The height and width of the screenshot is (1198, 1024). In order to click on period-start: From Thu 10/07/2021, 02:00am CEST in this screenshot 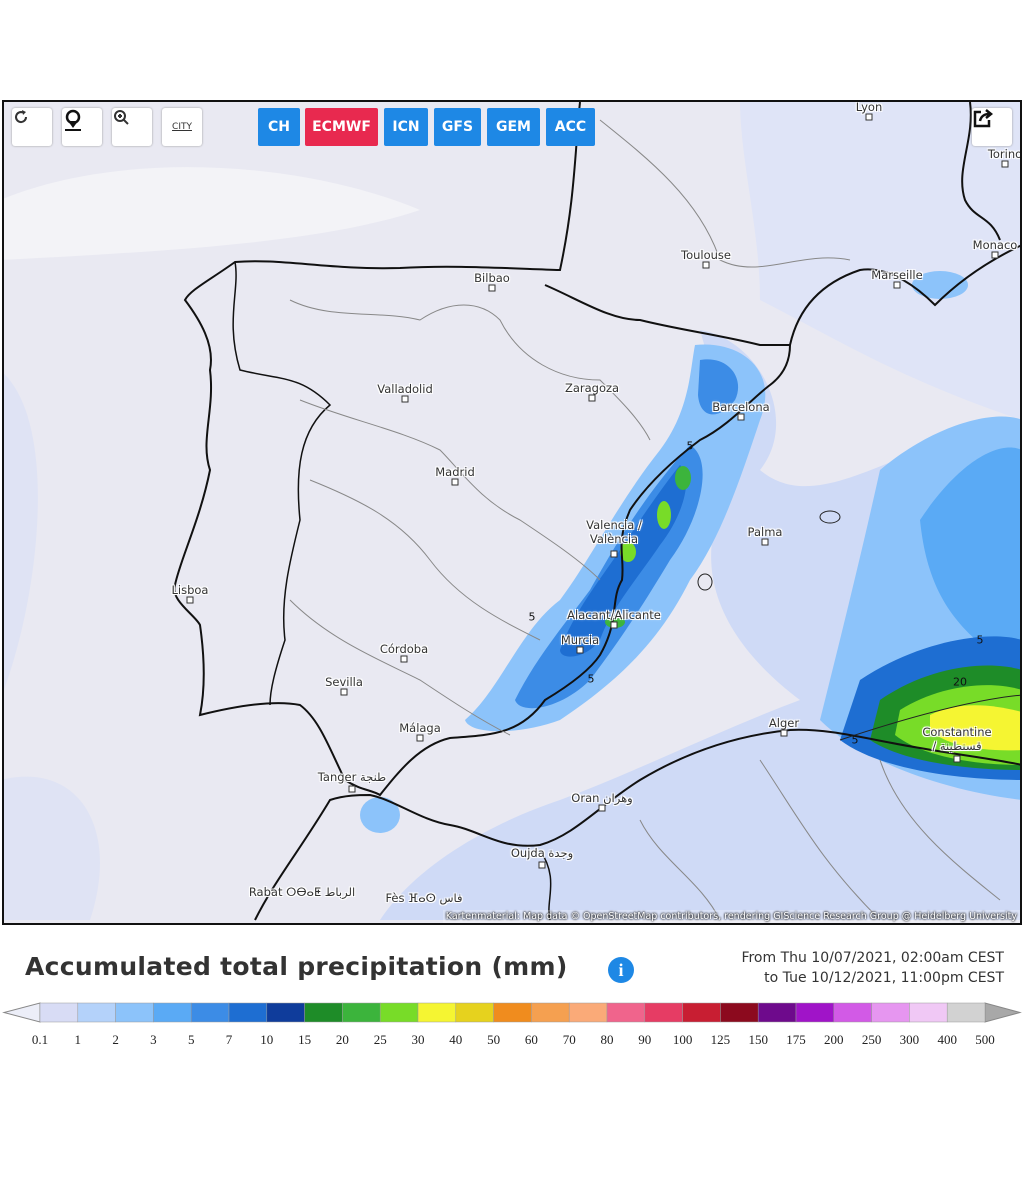, I will do `click(872, 958)`.